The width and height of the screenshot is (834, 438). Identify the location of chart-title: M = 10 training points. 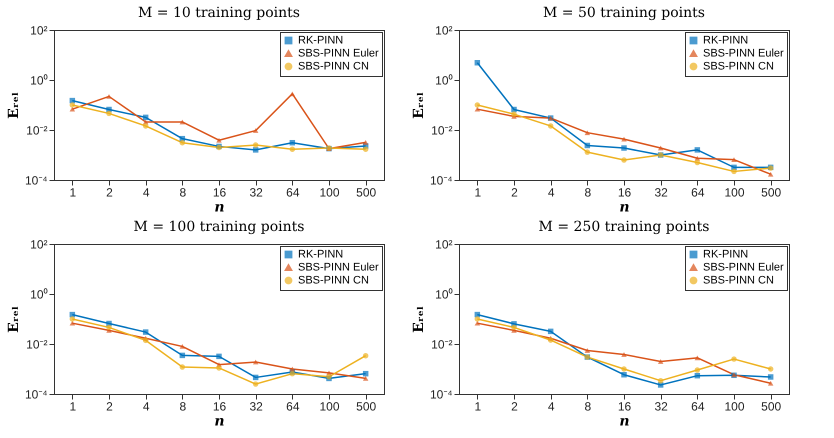
(219, 13).